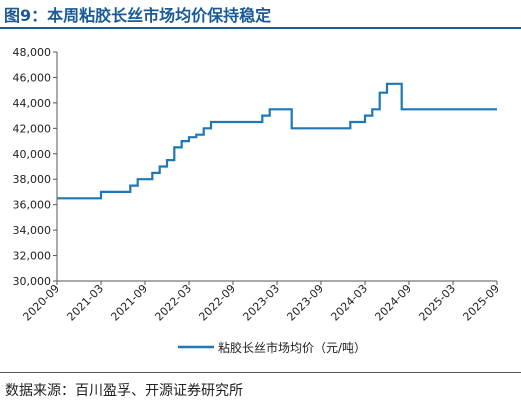 Image resolution: width=521 pixels, height=405 pixels. What do you see at coordinates (124, 391) in the screenshot?
I see `source-note: 数据来源：百川盈孚、开源证券研究所` at bounding box center [124, 391].